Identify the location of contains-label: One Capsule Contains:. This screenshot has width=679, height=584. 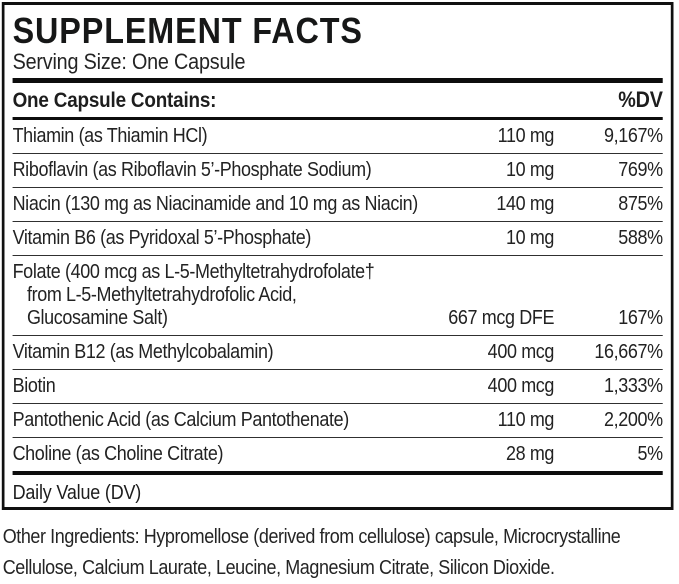
(114, 100).